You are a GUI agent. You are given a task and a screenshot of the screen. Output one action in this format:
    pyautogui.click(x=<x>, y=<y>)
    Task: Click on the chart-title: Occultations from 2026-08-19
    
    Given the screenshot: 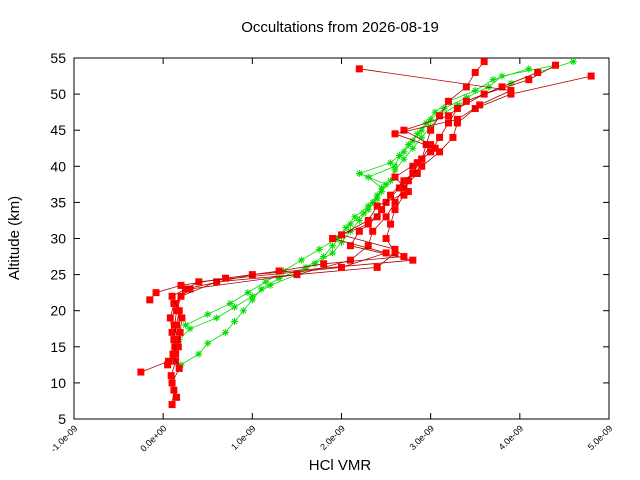 What is the action you would take?
    pyautogui.click(x=340, y=27)
    